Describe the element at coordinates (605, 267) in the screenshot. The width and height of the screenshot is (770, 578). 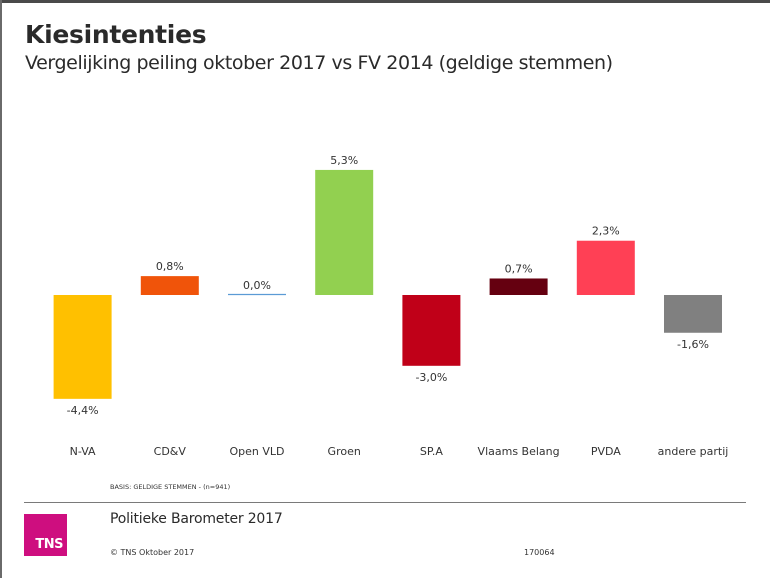
I see `bar-pvda` at that location.